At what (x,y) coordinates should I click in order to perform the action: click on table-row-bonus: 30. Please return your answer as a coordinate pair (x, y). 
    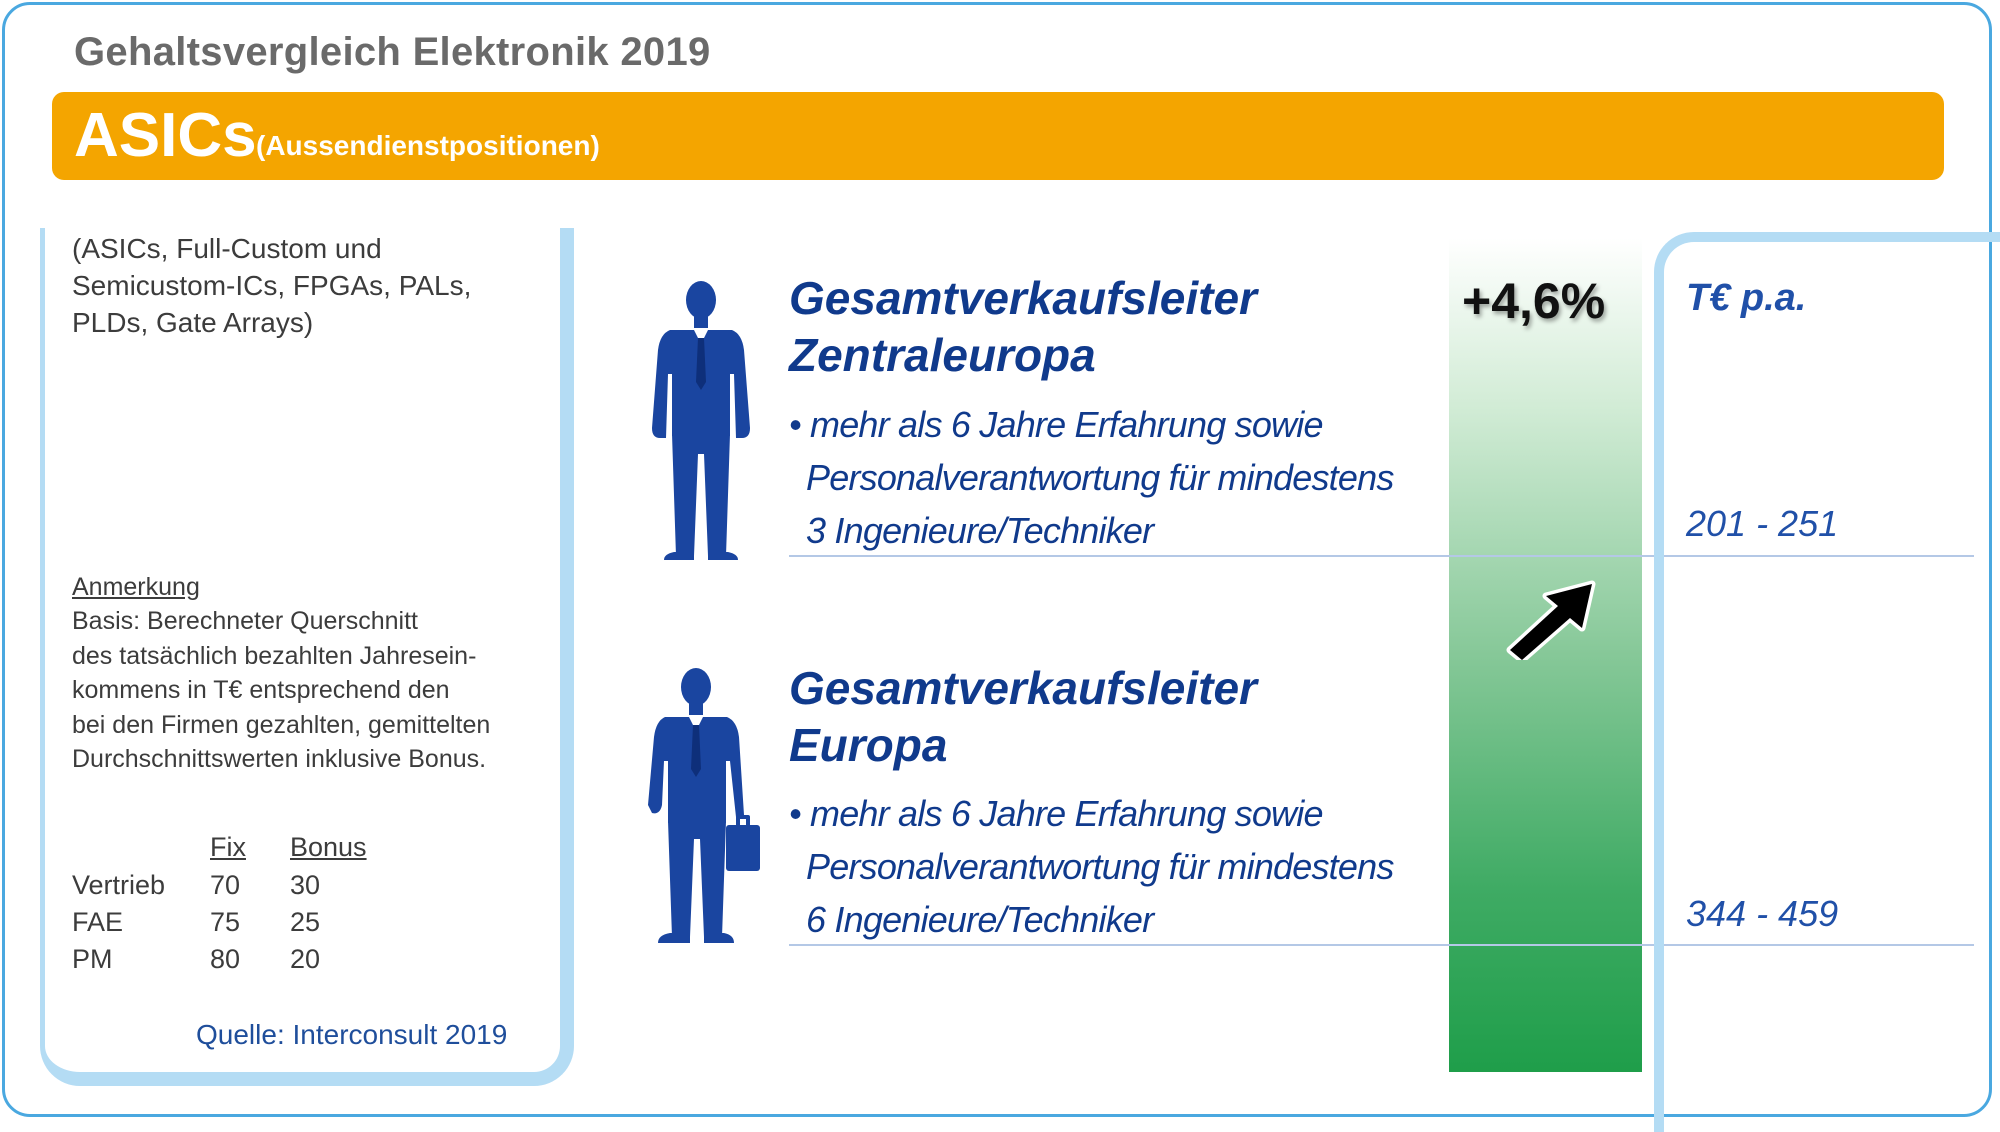
    Looking at the image, I should click on (305, 885).